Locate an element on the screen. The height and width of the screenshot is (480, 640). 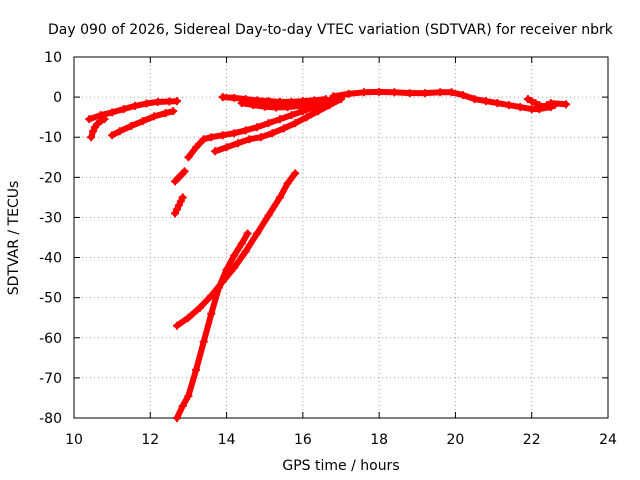
x-tick-label: 16 is located at coordinates (303, 440).